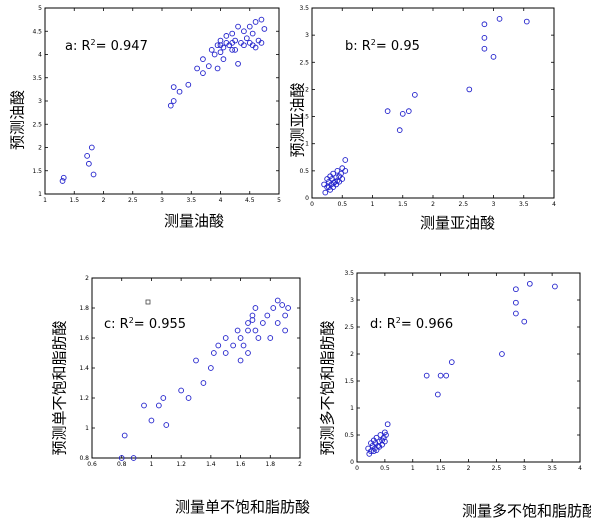 This screenshot has width=591, height=531. What do you see at coordinates (352, 462) in the screenshot?
I see `y-tick-label-d: 0` at bounding box center [352, 462].